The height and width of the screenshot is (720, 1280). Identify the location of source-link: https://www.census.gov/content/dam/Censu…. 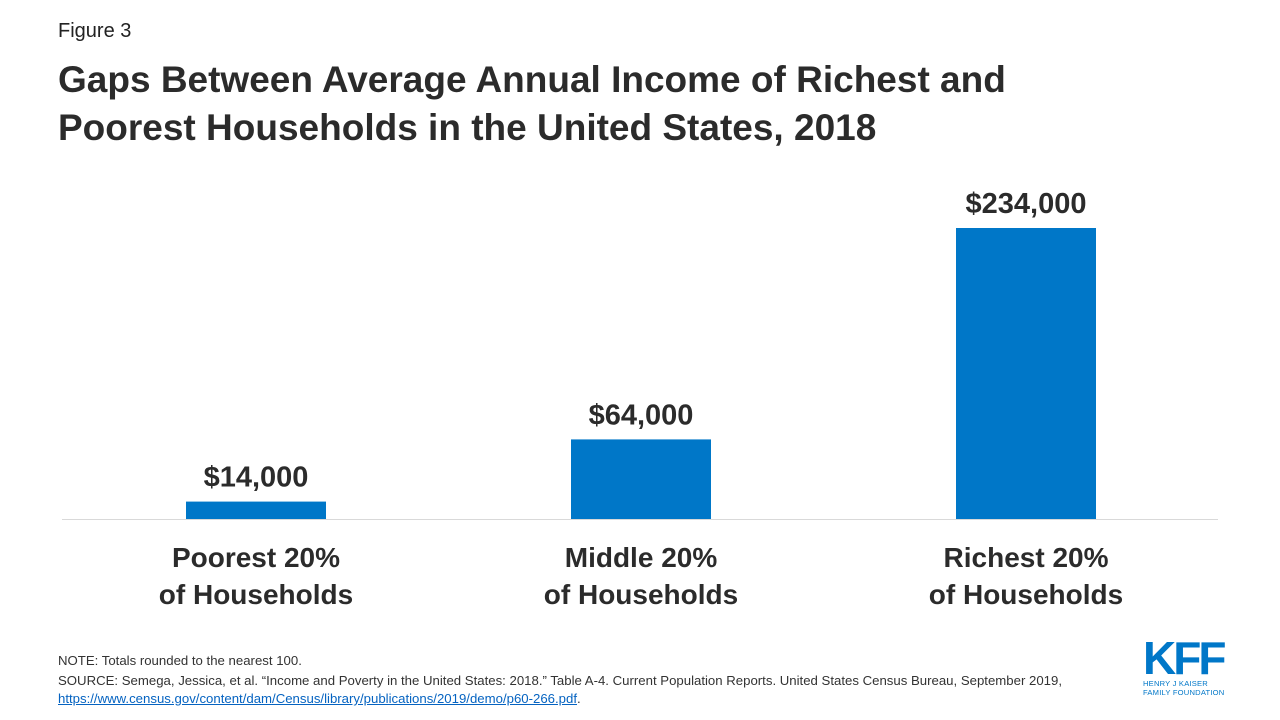
(318, 698).